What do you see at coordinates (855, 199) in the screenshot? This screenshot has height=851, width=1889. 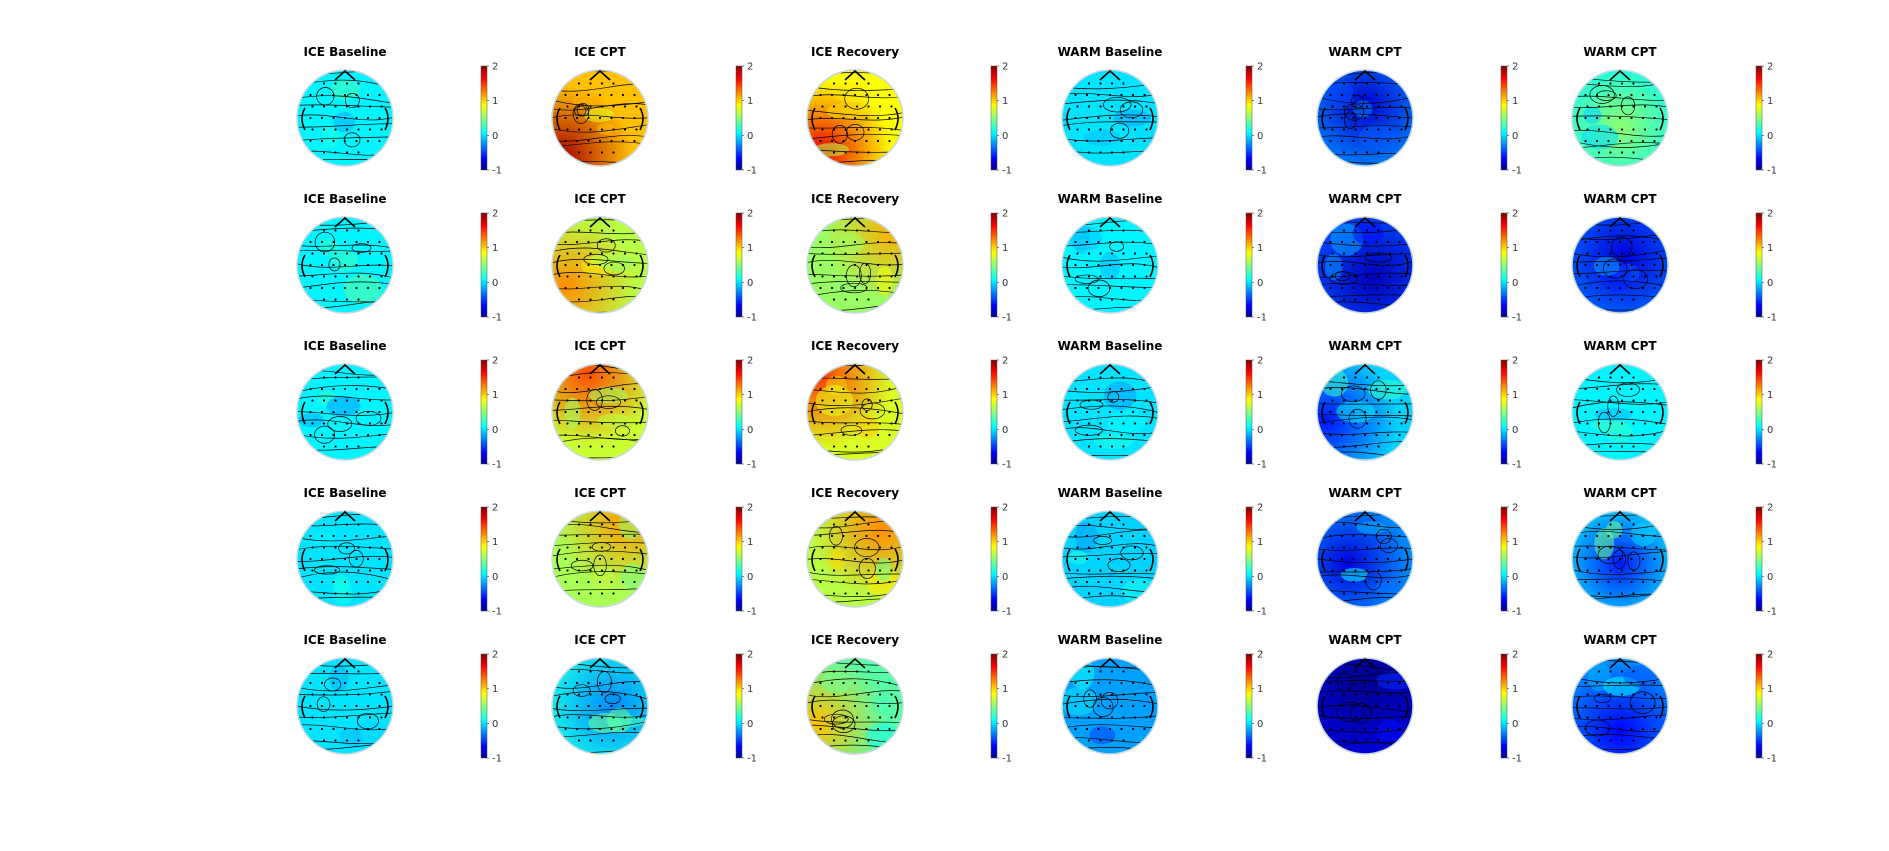 I see `panel-title: ICE Recovery` at bounding box center [855, 199].